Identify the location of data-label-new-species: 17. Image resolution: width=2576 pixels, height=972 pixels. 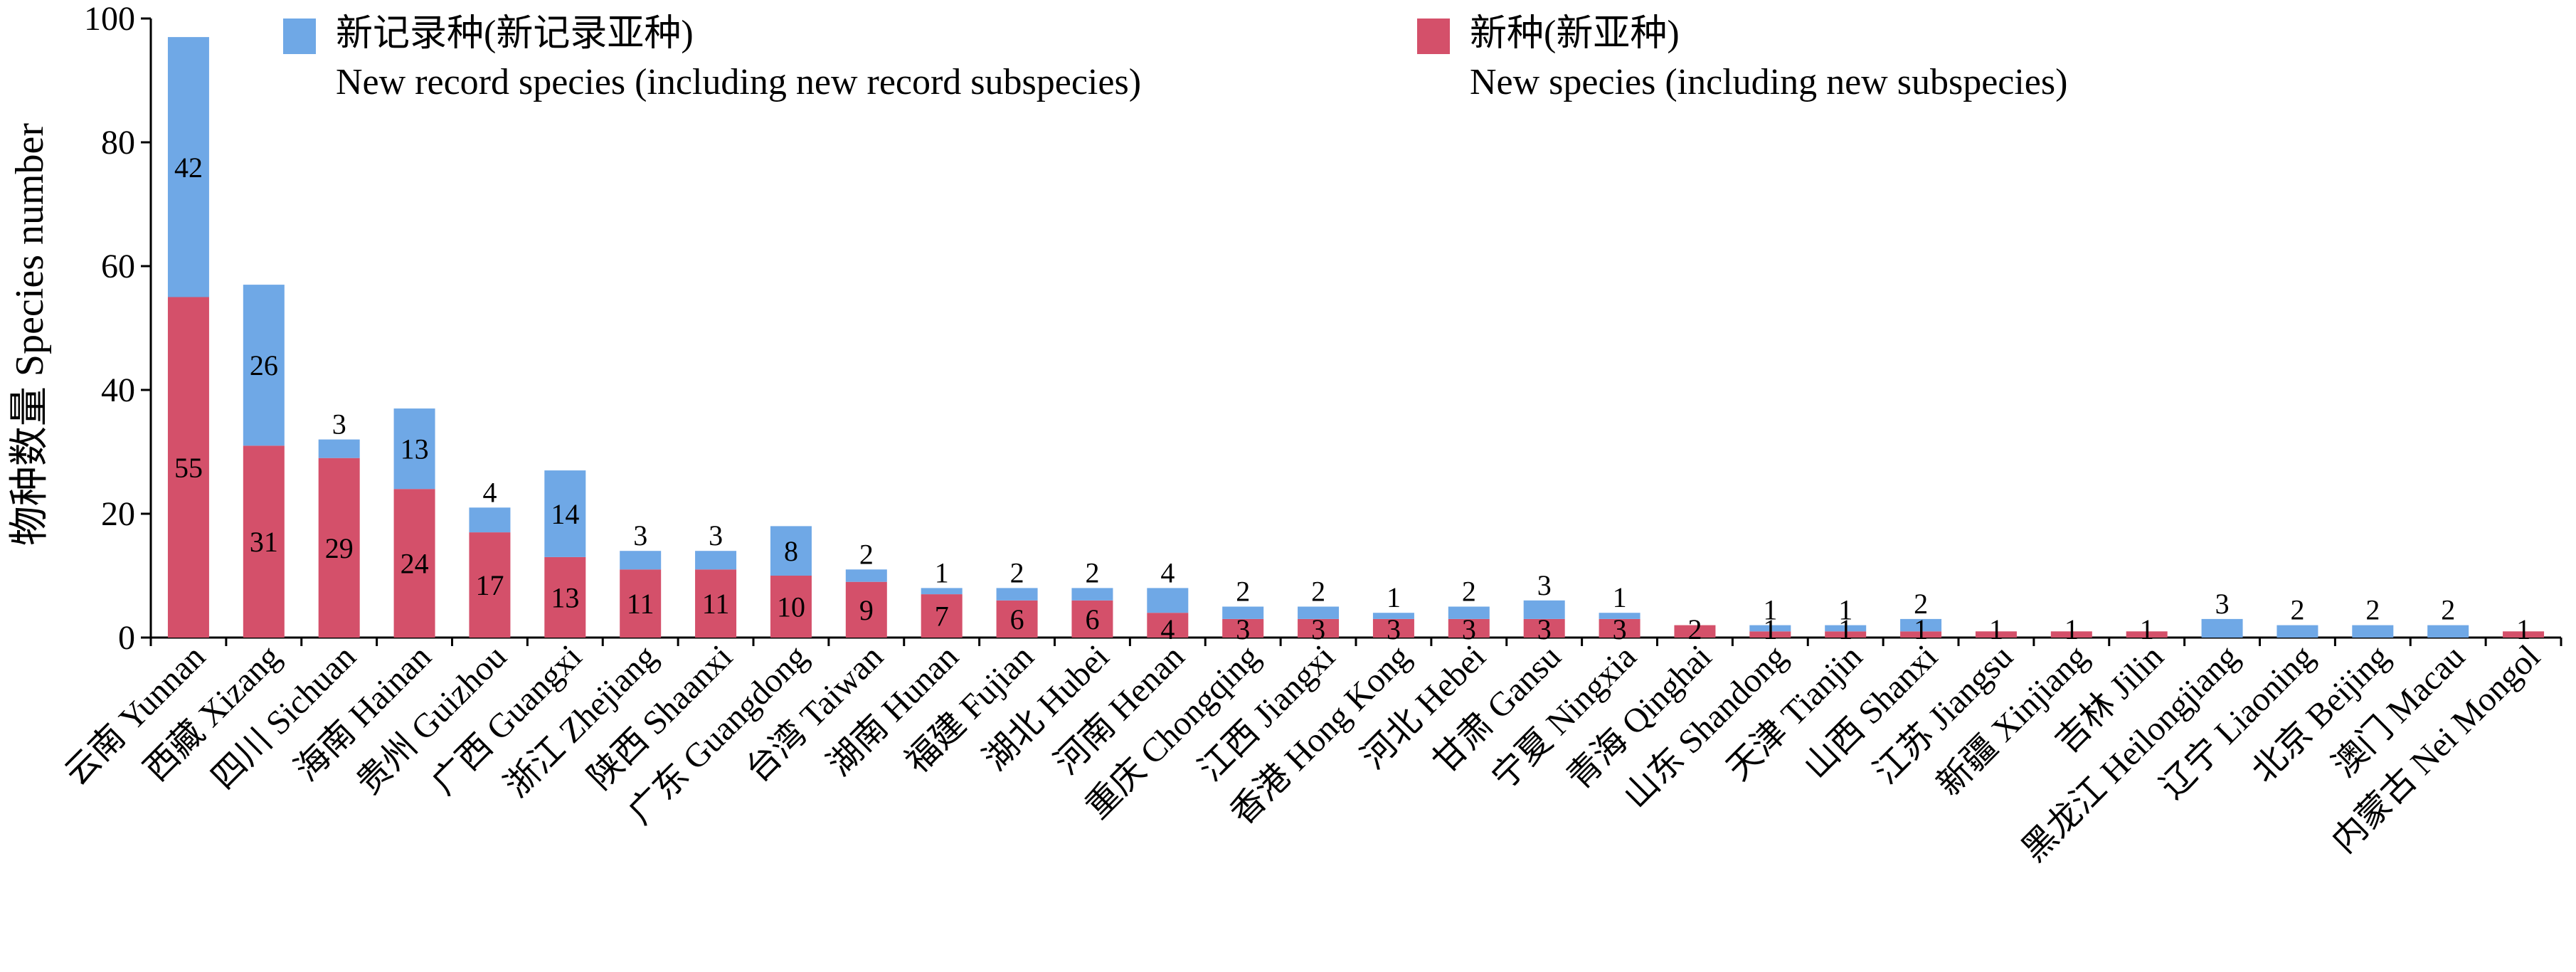
(489, 585).